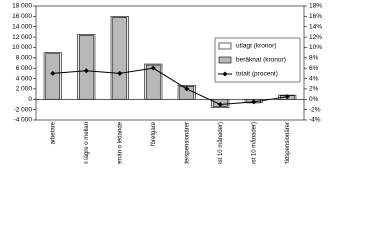 This screenshot has width=365, height=240. What do you see at coordinates (186, 143) in the screenshot?
I see `x-tick-label: ålderspensionärer` at bounding box center [186, 143].